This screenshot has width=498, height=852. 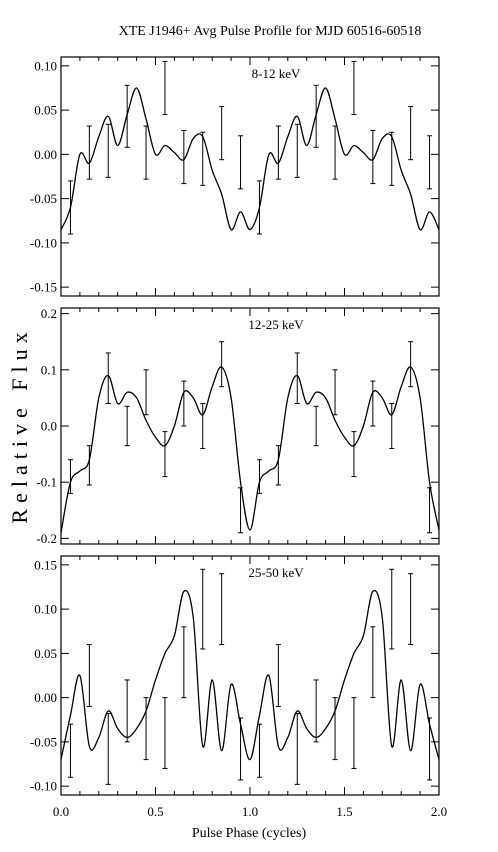 I want to click on energy-band-label: 12-25 keV, so click(x=276, y=324).